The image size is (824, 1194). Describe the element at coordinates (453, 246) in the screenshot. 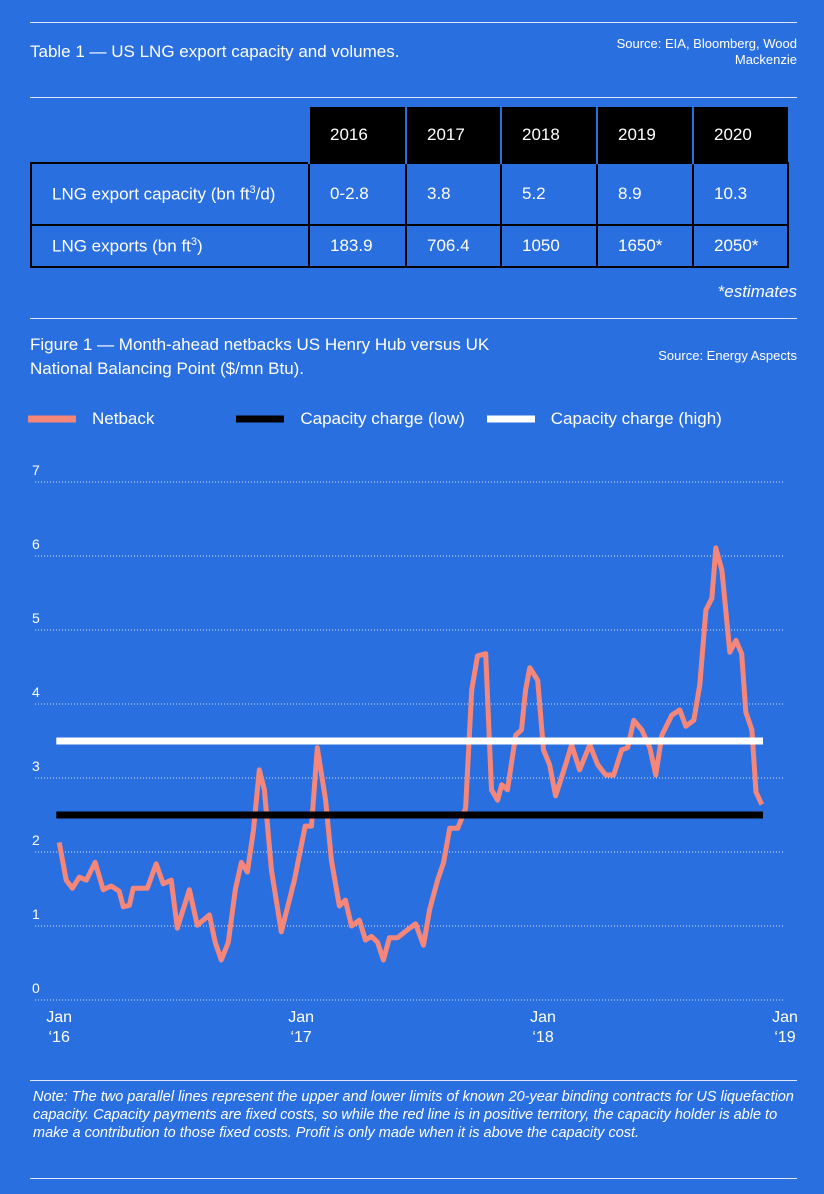

I see `table-cell: 706.4` at that location.